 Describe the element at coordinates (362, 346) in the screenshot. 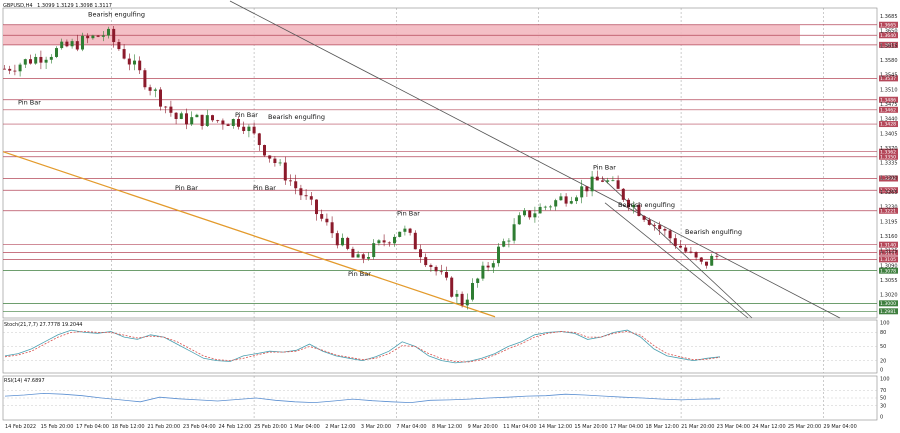

I see `stoch-series-main` at that location.